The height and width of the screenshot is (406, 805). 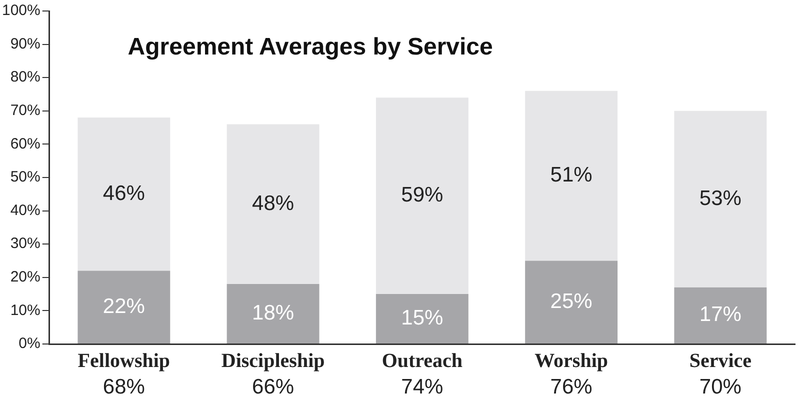 I want to click on text: Agreement Averages by Service, so click(x=310, y=46).